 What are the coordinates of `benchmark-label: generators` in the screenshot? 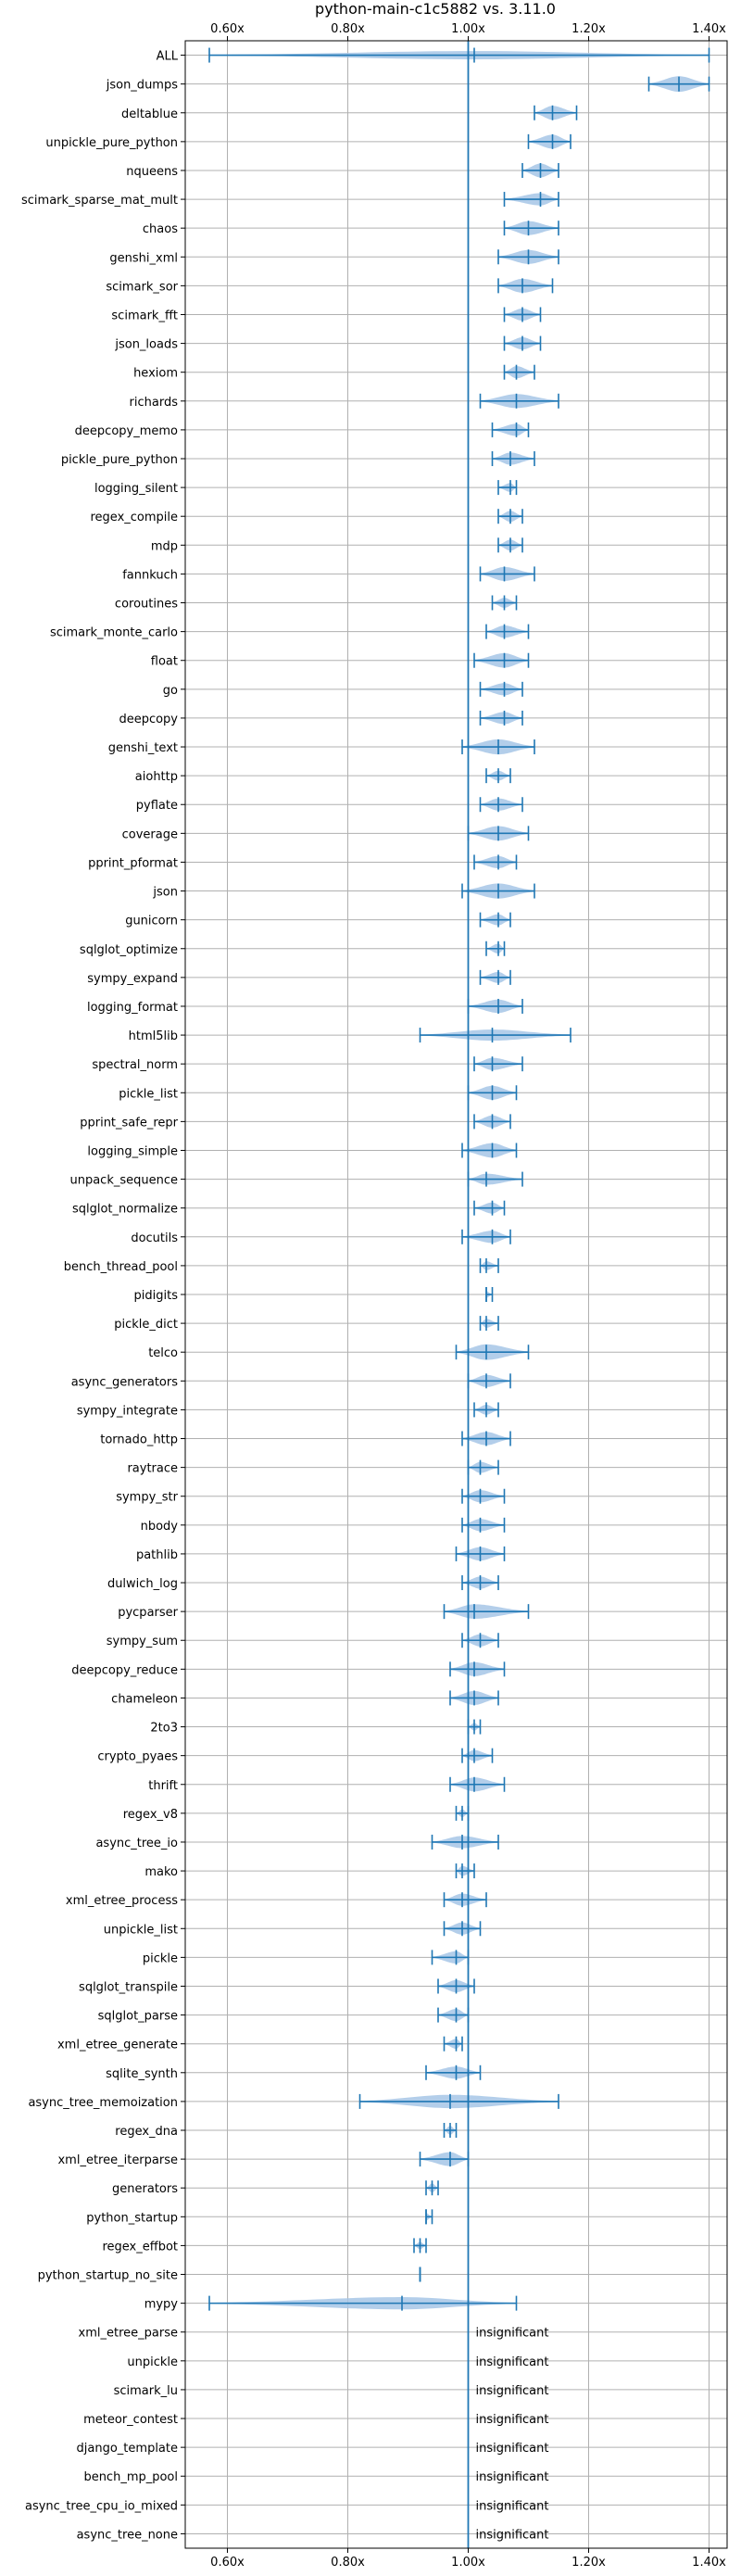 It's located at (145, 2189).